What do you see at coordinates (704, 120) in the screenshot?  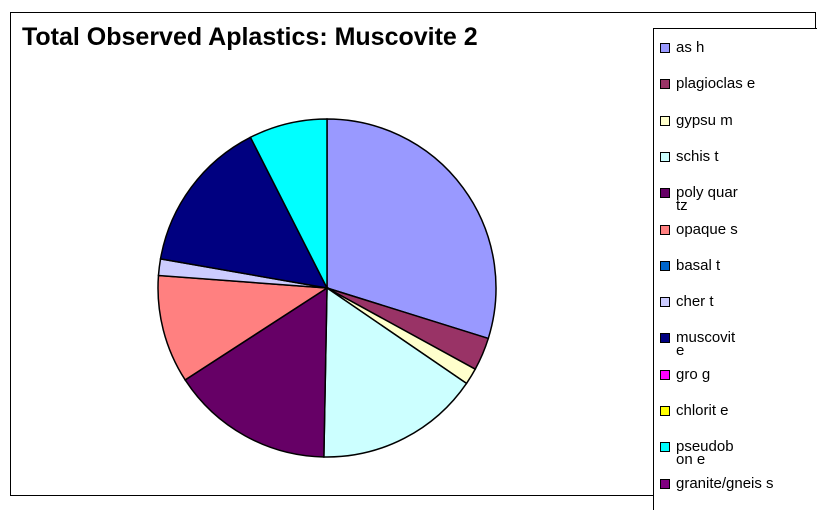 I see `legend-label: gypsu m` at bounding box center [704, 120].